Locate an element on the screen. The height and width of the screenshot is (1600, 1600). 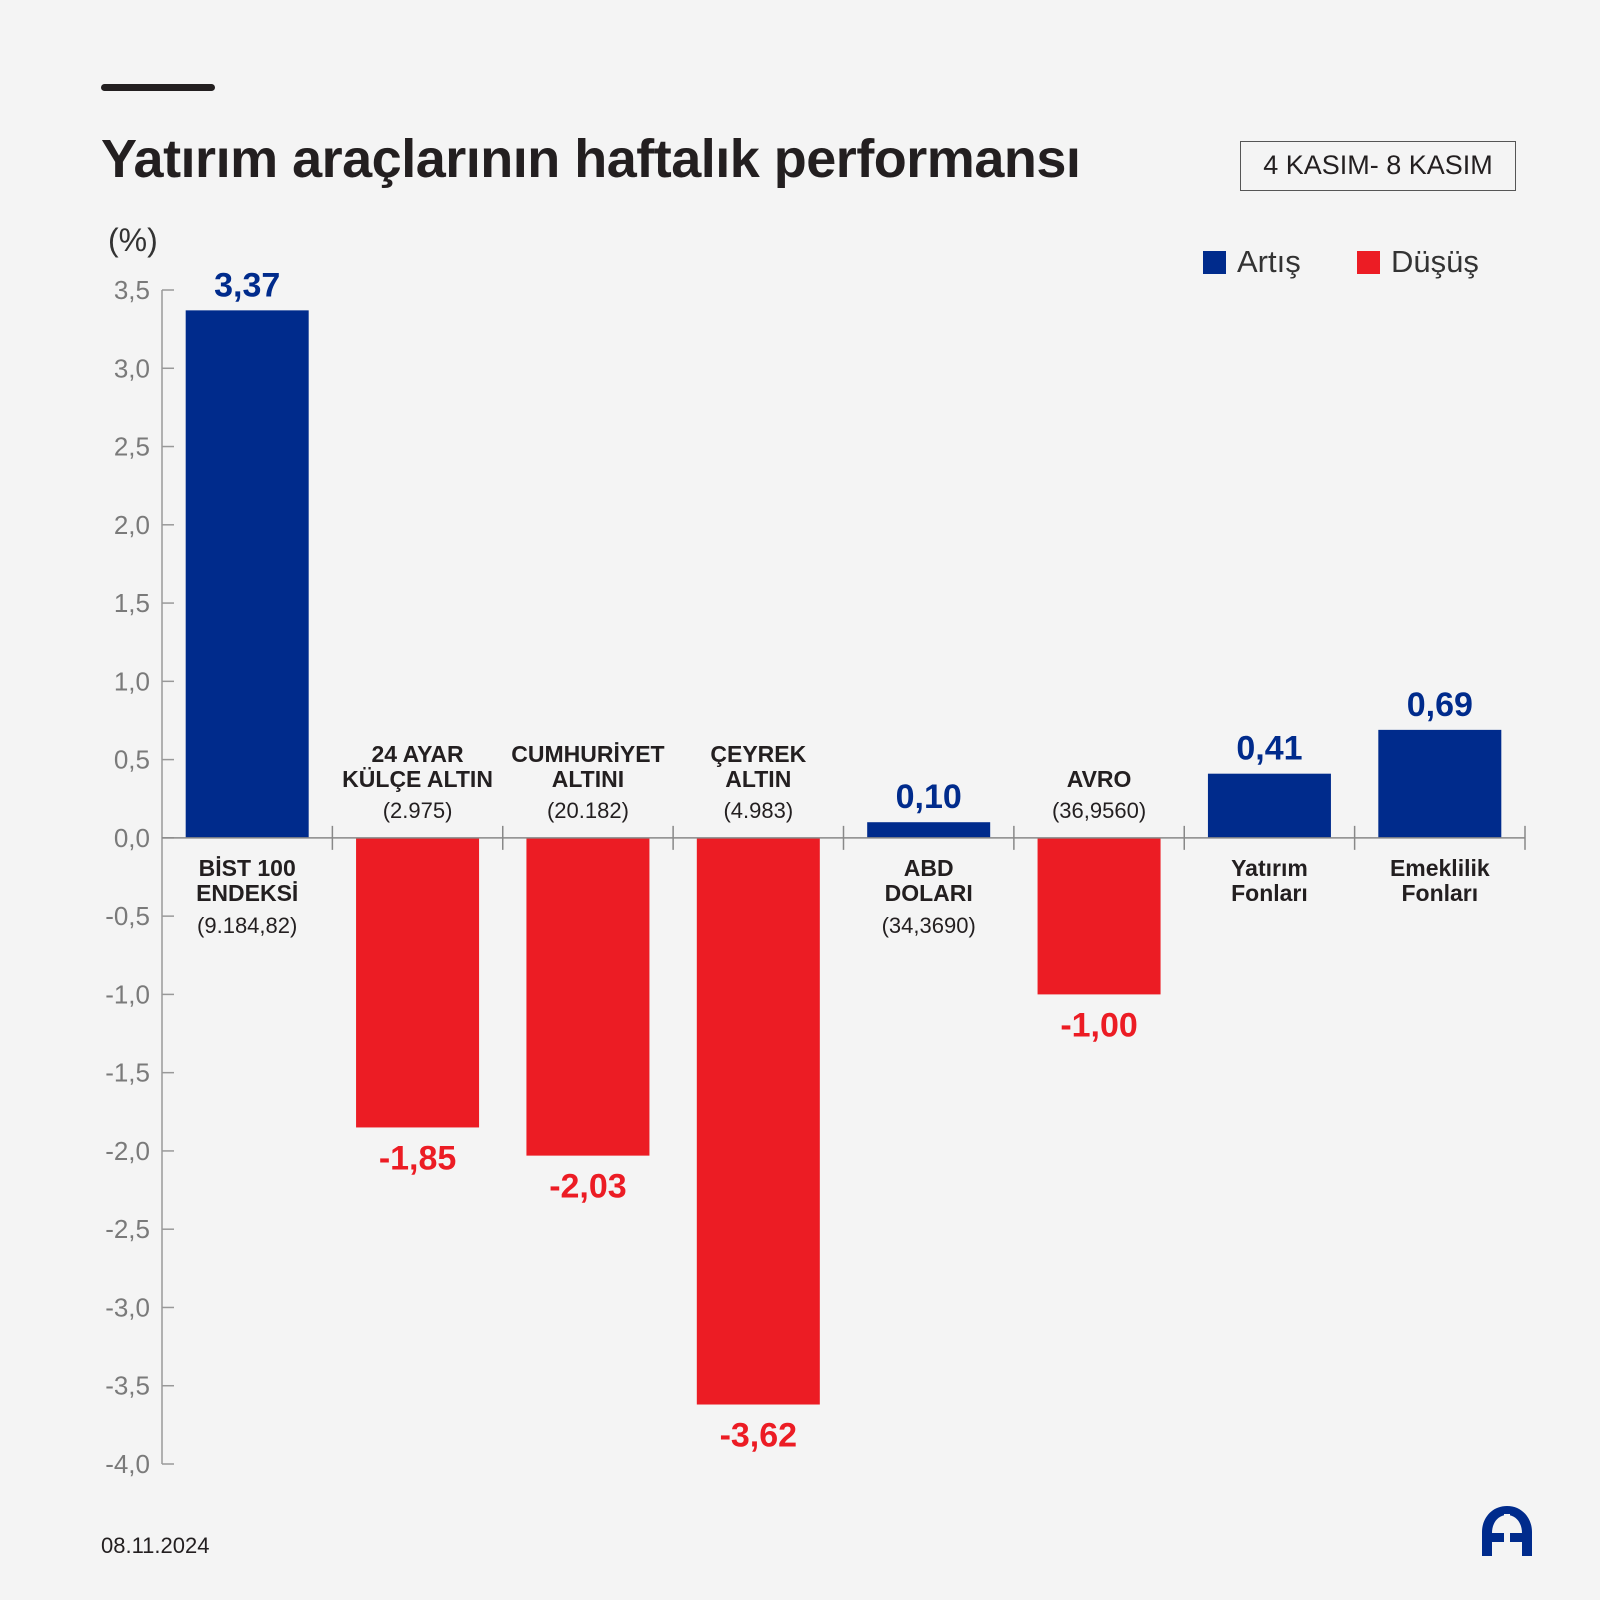
bar-value-label: 0,41 is located at coordinates (1269, 749).